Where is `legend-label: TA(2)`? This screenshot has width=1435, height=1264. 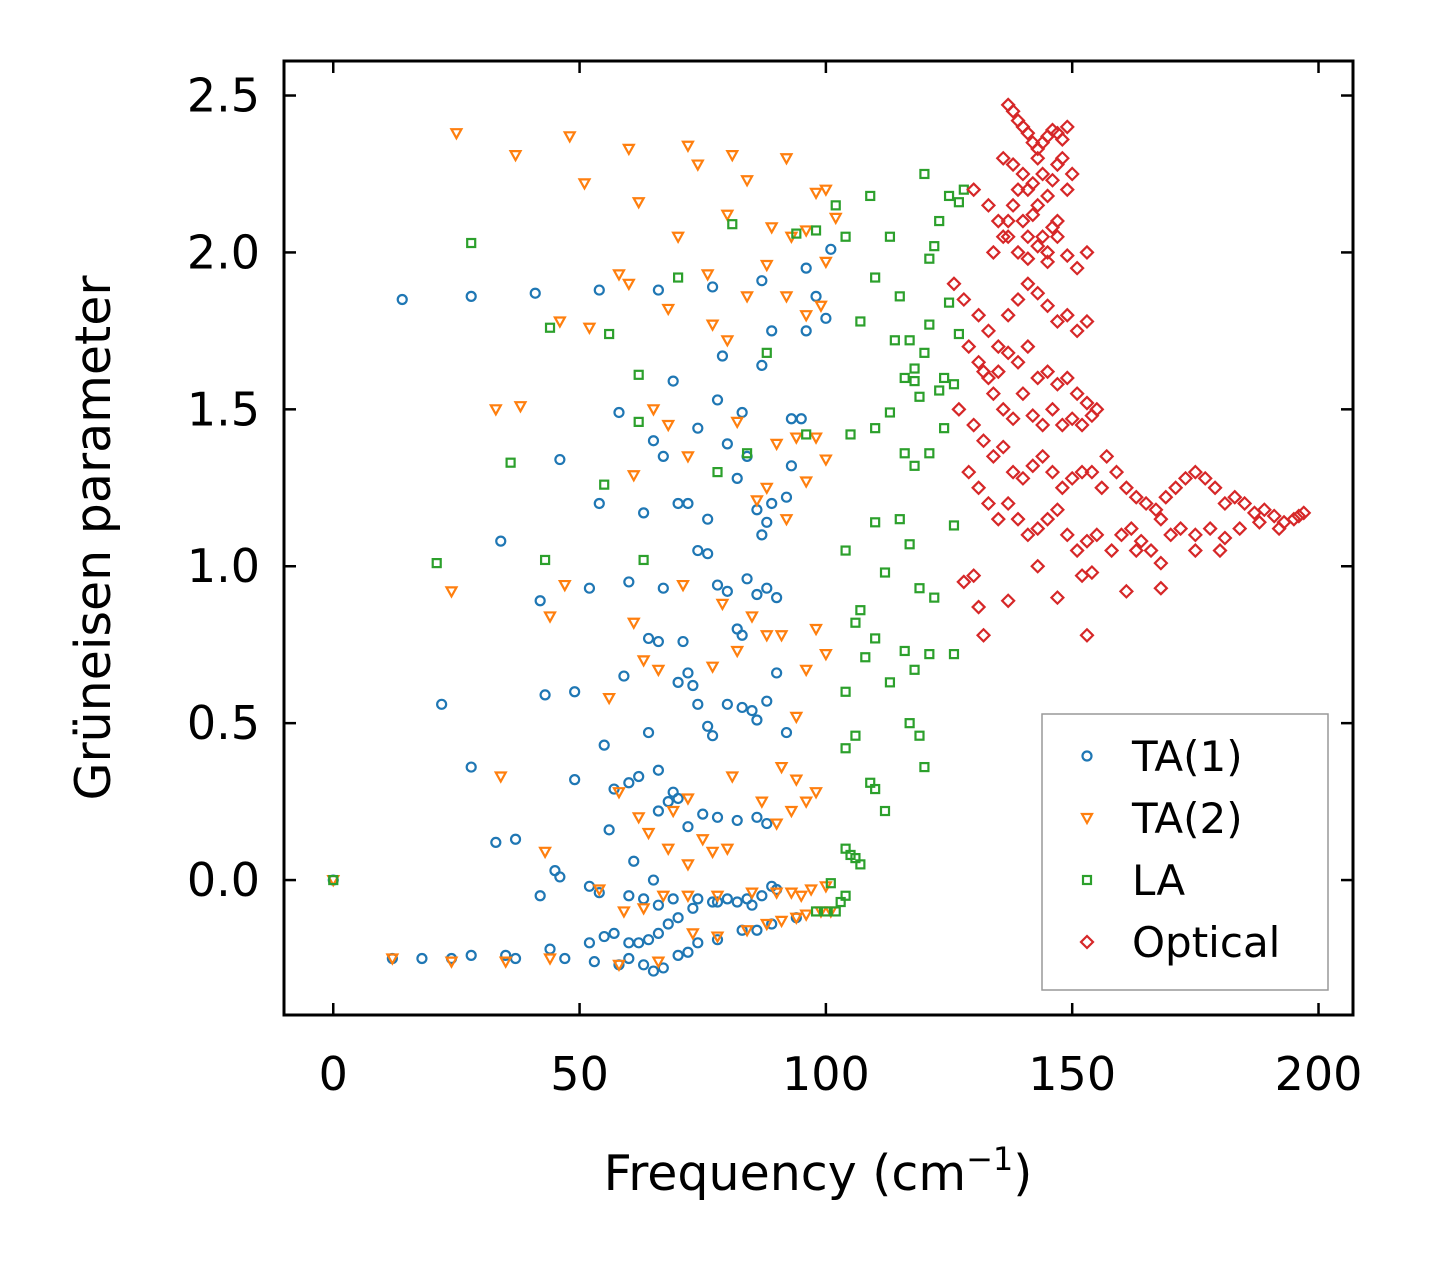
legend-label: TA(2) is located at coordinates (1187, 818).